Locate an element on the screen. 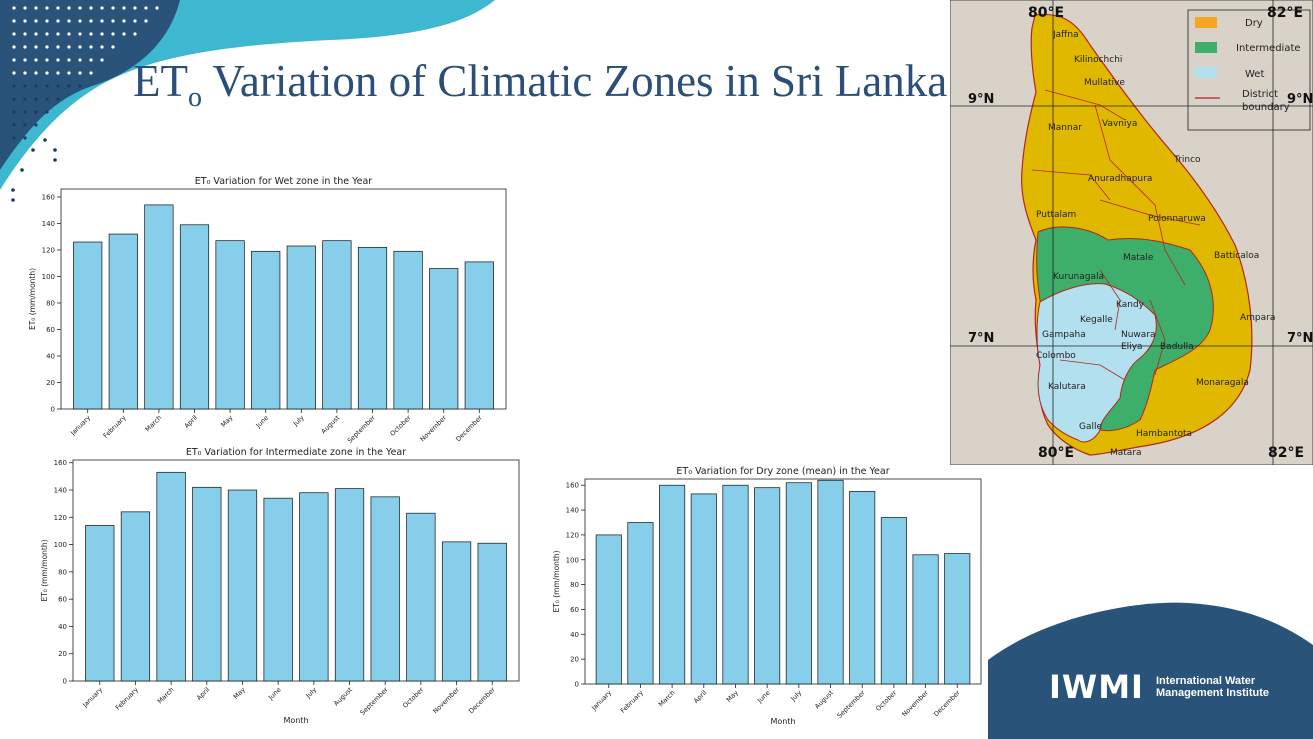 This screenshot has height=739, width=1313. district-label: Hambantota is located at coordinates (1164, 434).